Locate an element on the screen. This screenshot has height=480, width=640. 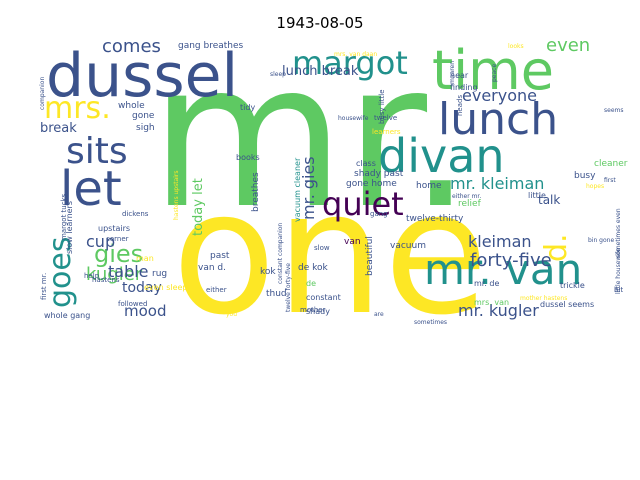
word-either: either is located at coordinates (216, 290).